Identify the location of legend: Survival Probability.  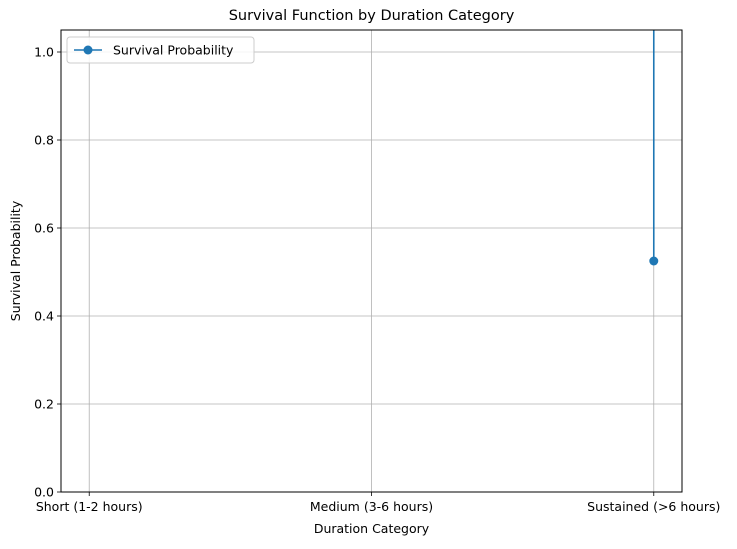
(160, 50).